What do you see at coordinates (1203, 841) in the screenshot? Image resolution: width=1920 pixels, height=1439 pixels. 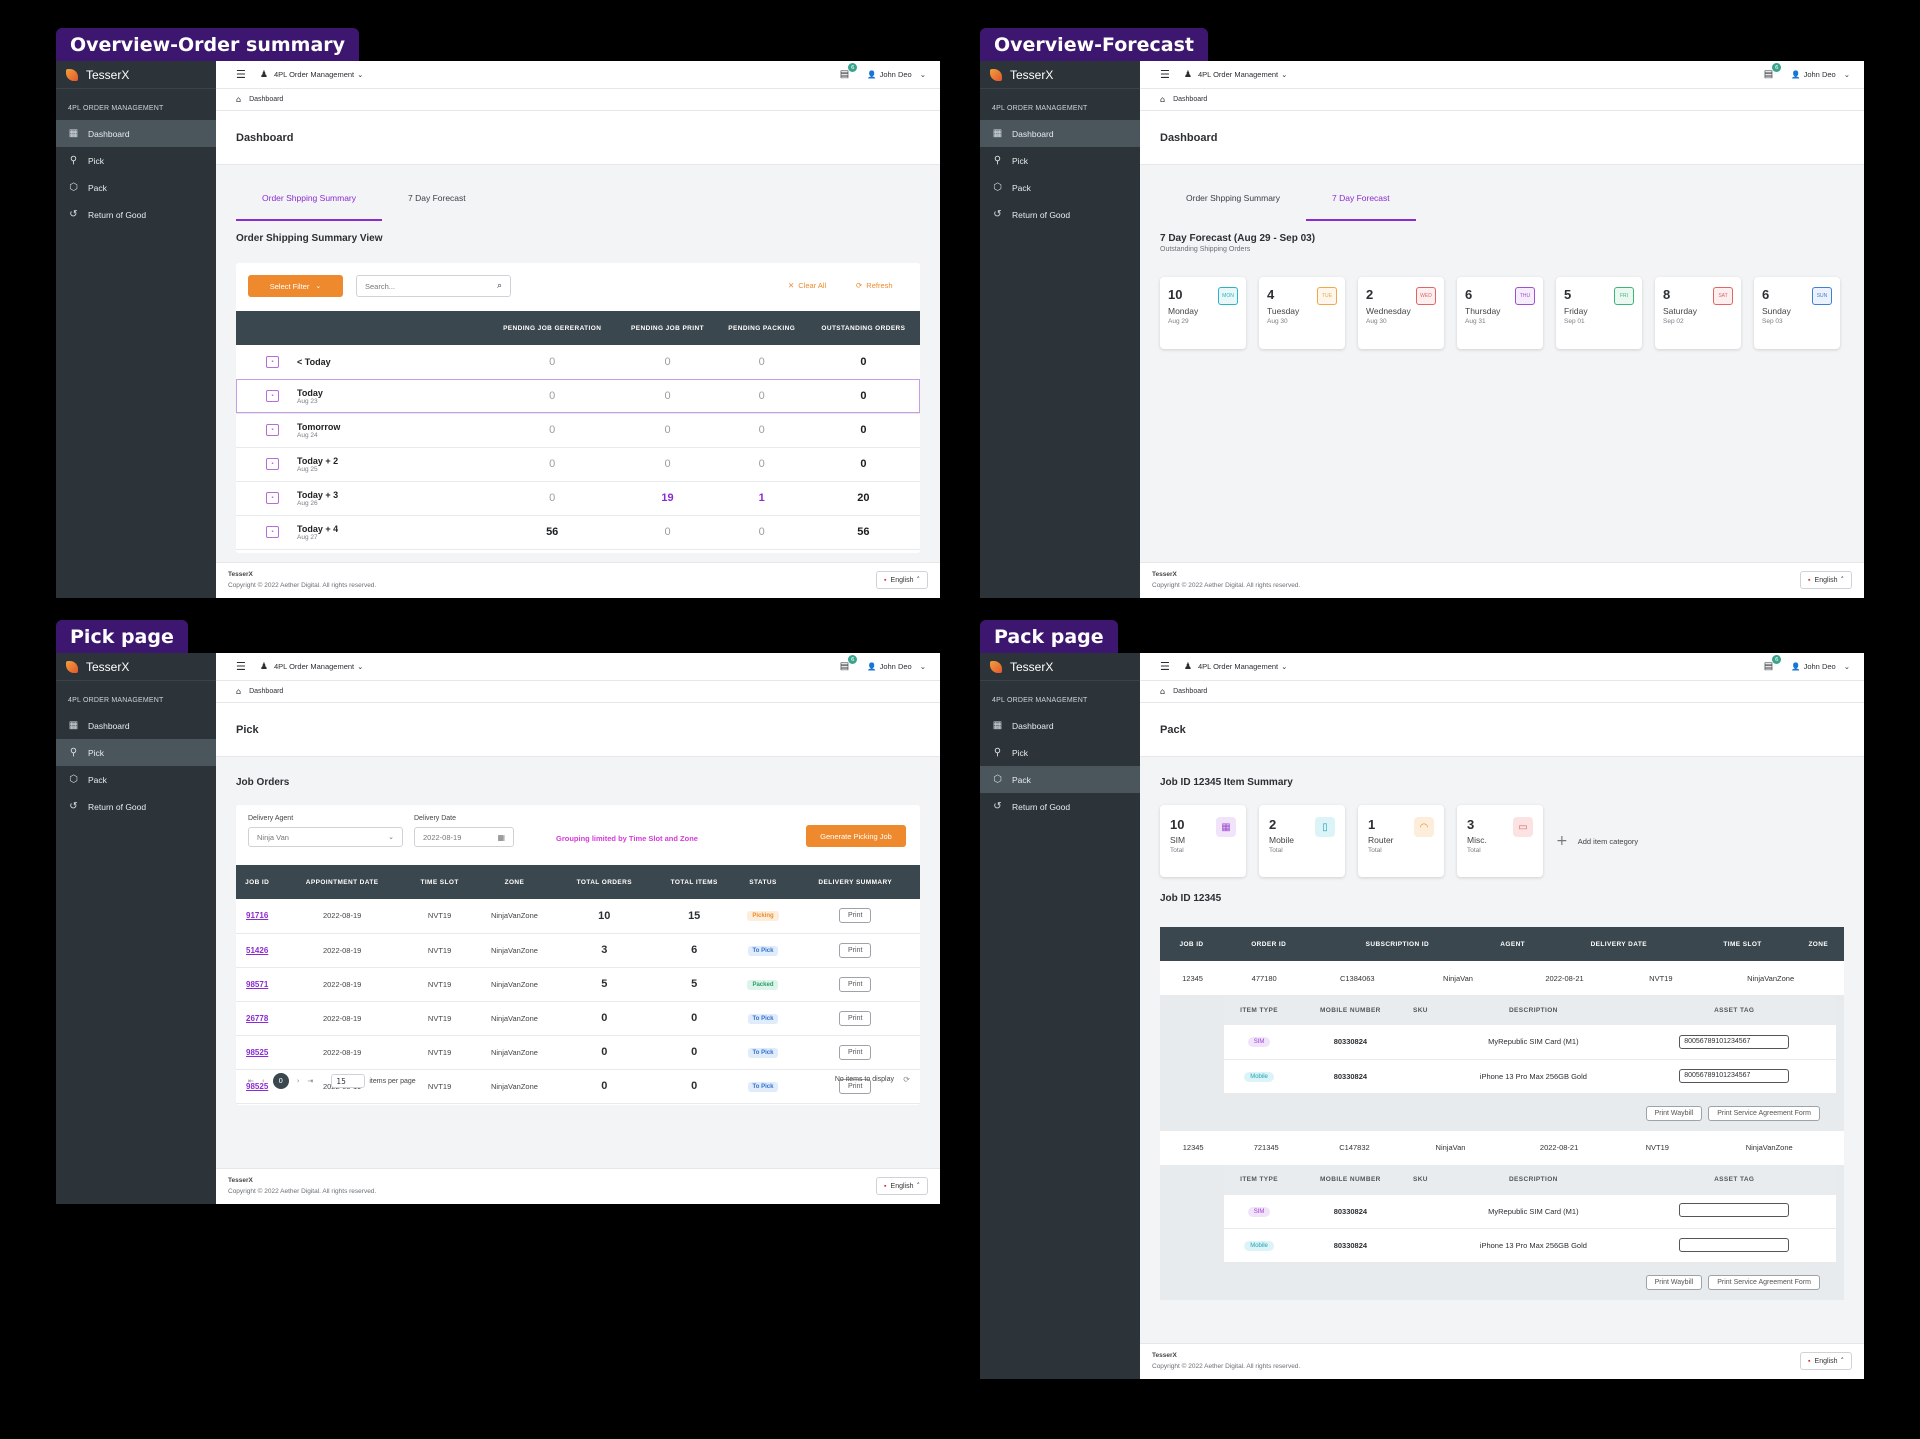 I see `category-card: 10 SIM Total ▦` at bounding box center [1203, 841].